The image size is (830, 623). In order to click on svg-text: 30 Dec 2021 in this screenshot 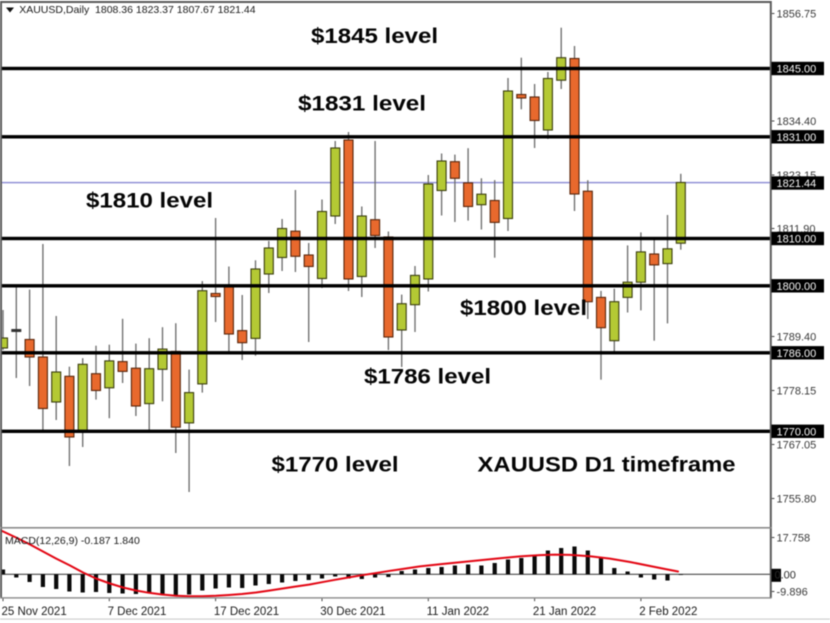, I will do `click(352, 612)`.